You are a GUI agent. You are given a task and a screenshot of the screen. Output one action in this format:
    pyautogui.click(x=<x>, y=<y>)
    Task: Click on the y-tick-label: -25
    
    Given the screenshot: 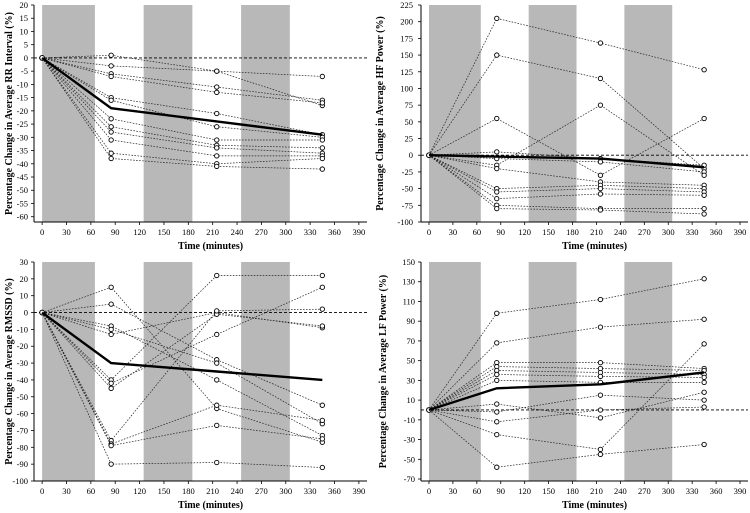 What is the action you would take?
    pyautogui.click(x=22, y=124)
    